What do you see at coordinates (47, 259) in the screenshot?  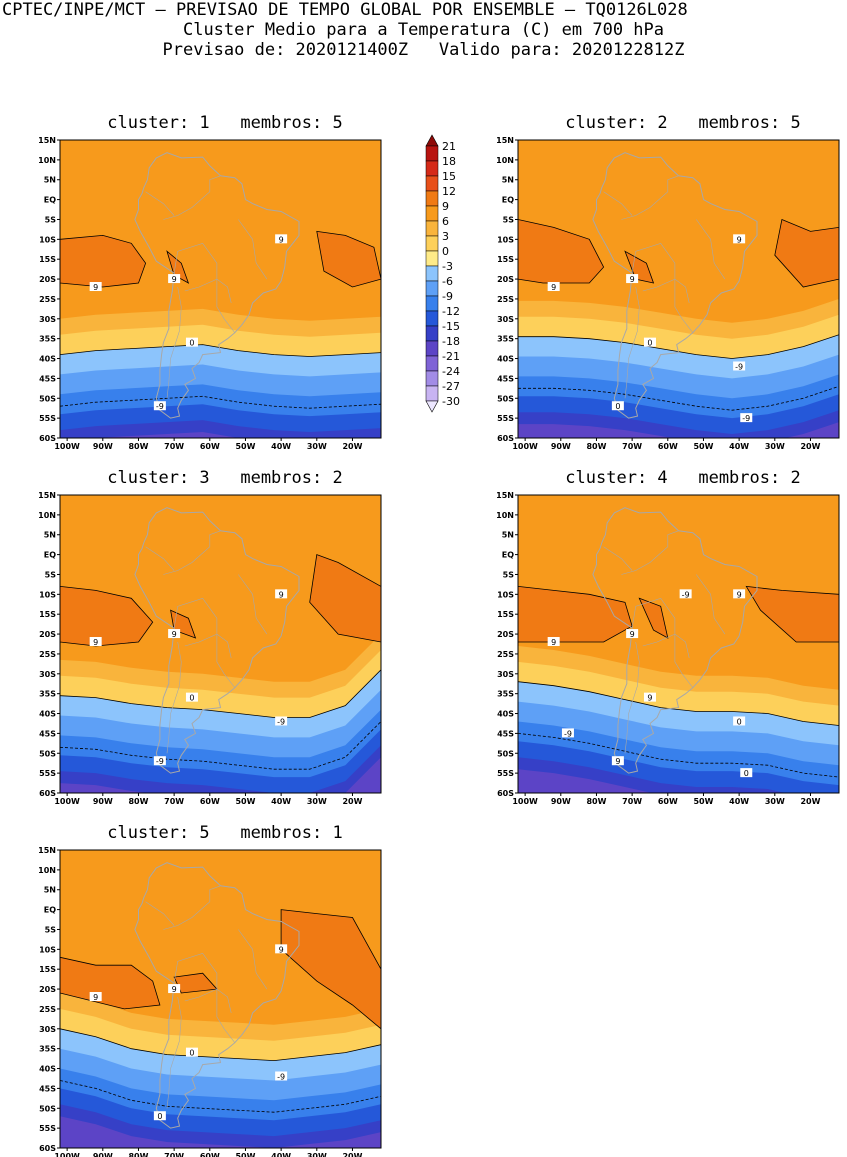 I see `lat-tick-label: 15S` at bounding box center [47, 259].